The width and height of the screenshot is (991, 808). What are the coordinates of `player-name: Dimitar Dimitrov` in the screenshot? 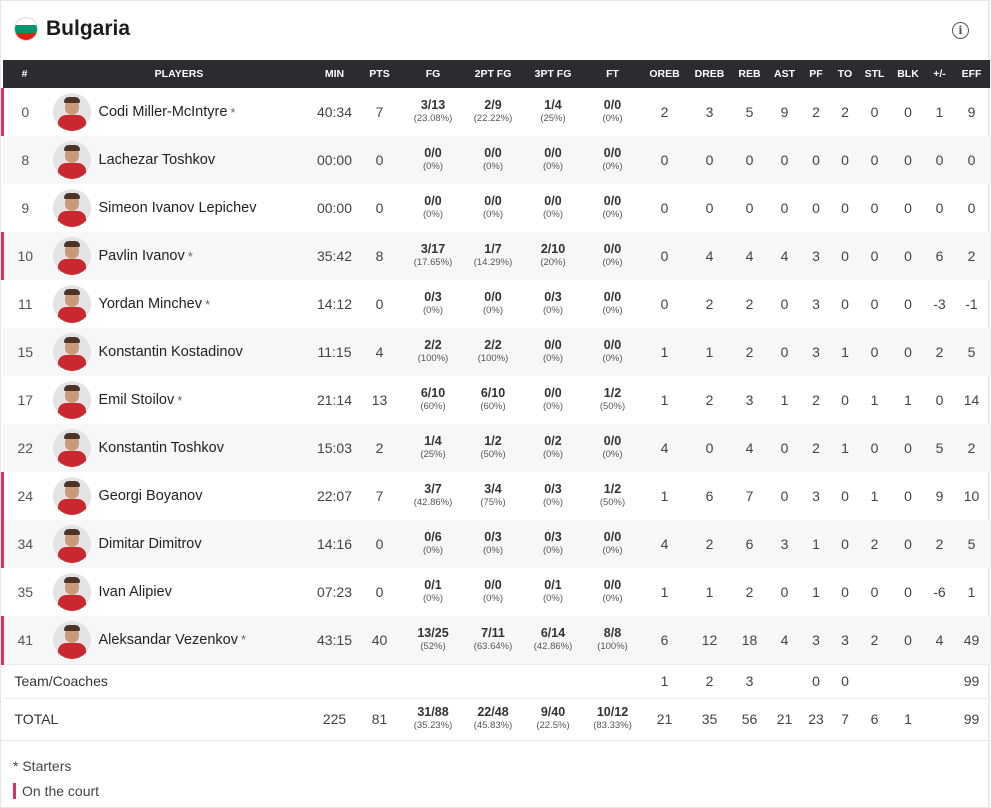 It's located at (150, 544).